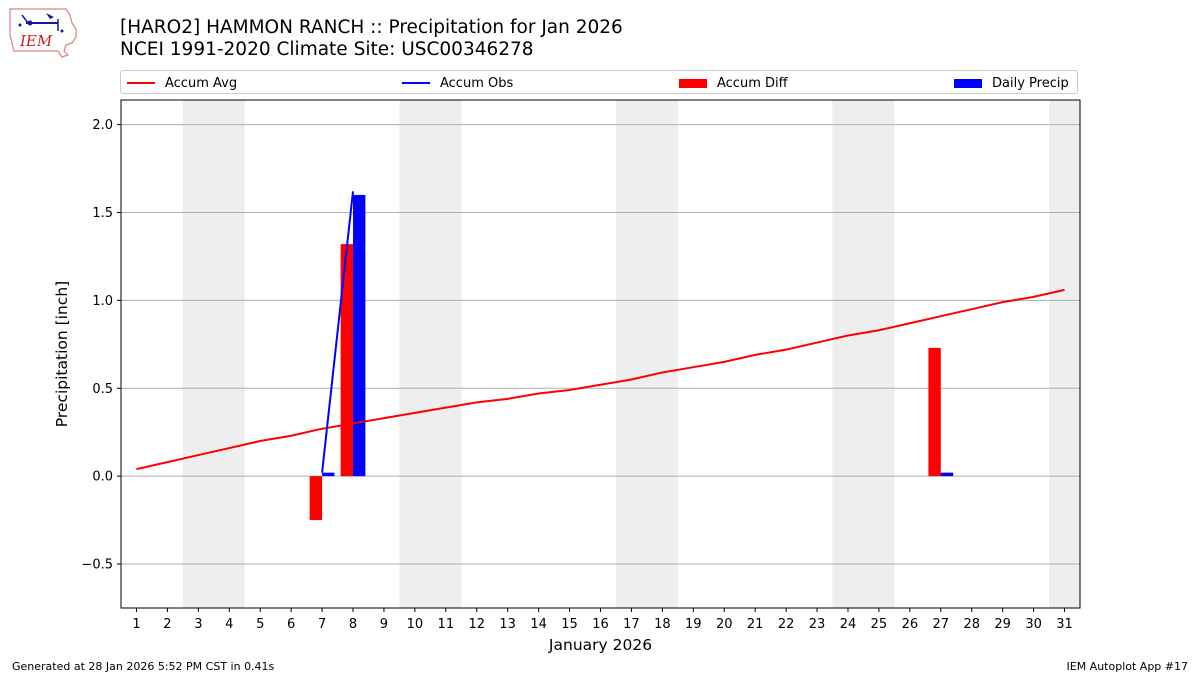 This screenshot has height=675, width=1200. What do you see at coordinates (600, 624) in the screenshot?
I see `x-tick-label: 16` at bounding box center [600, 624].